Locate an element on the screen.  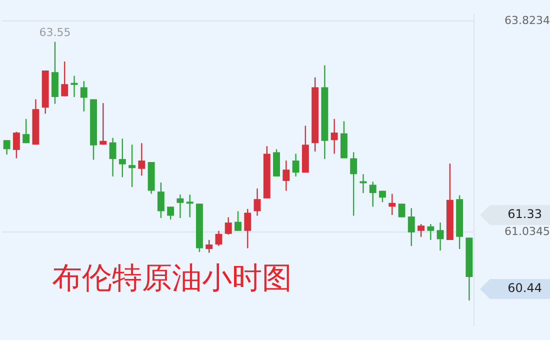
y-tick-label: 61.0345 is located at coordinates (527, 231).